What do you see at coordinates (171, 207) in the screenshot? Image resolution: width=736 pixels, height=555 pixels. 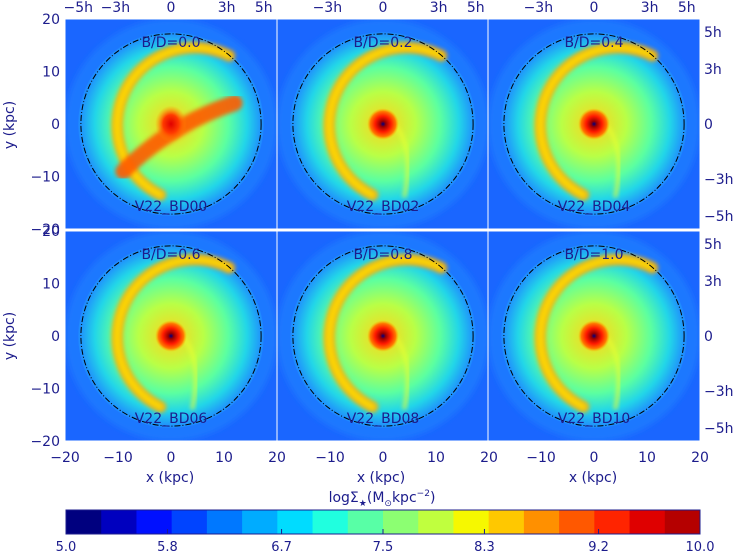 I see `model-label: V22_BD00` at bounding box center [171, 207].